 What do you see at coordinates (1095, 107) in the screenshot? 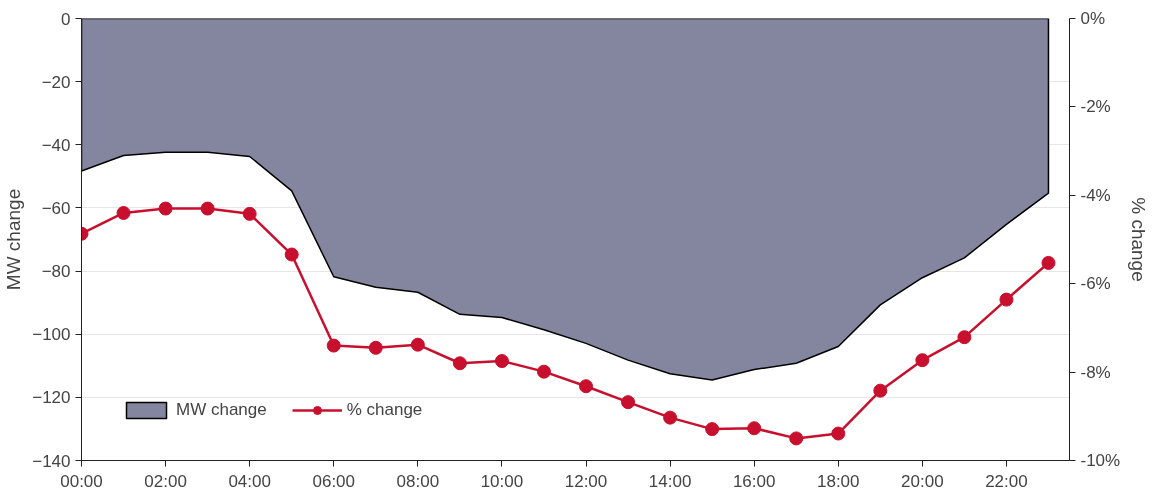
I see `y2-tick-label: -2%` at bounding box center [1095, 107].